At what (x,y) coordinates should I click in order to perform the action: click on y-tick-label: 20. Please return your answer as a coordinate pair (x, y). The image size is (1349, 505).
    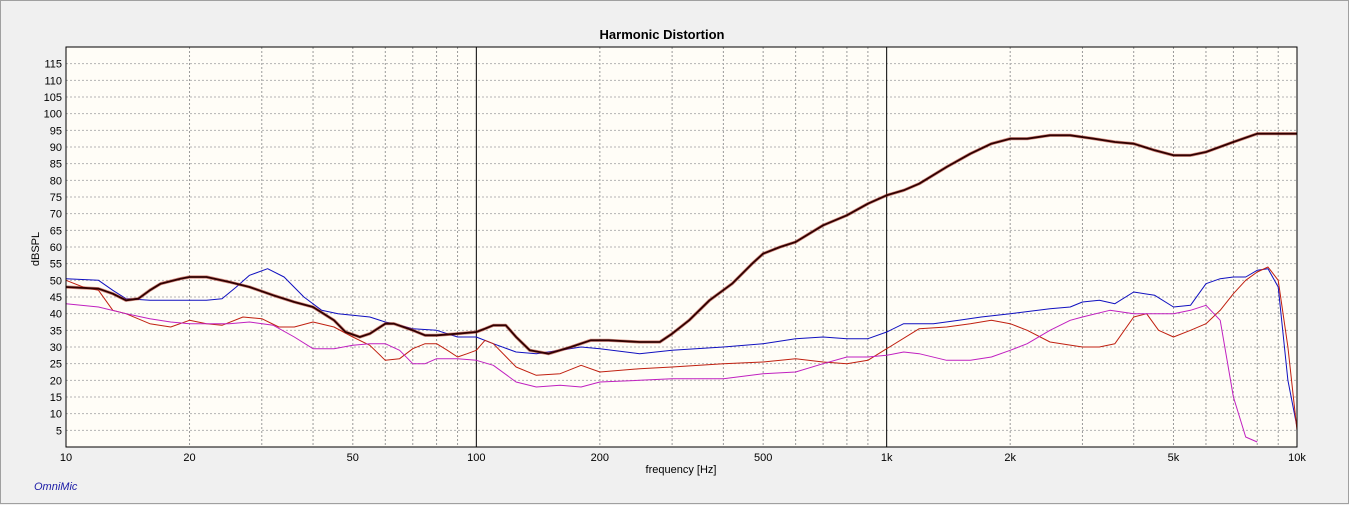
    Looking at the image, I should click on (56, 381).